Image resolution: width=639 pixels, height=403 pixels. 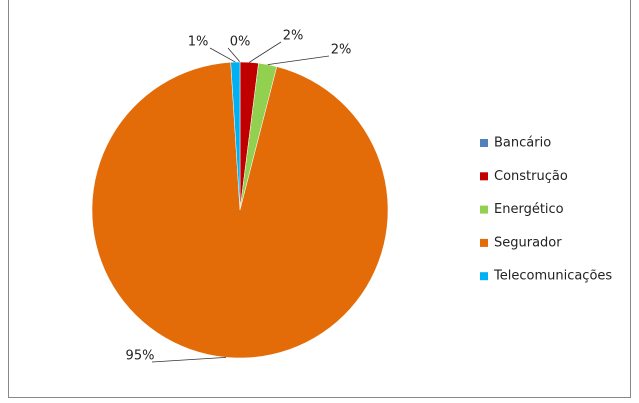 What do you see at coordinates (240, 42) in the screenshot?
I see `data-label: 0%` at bounding box center [240, 42].